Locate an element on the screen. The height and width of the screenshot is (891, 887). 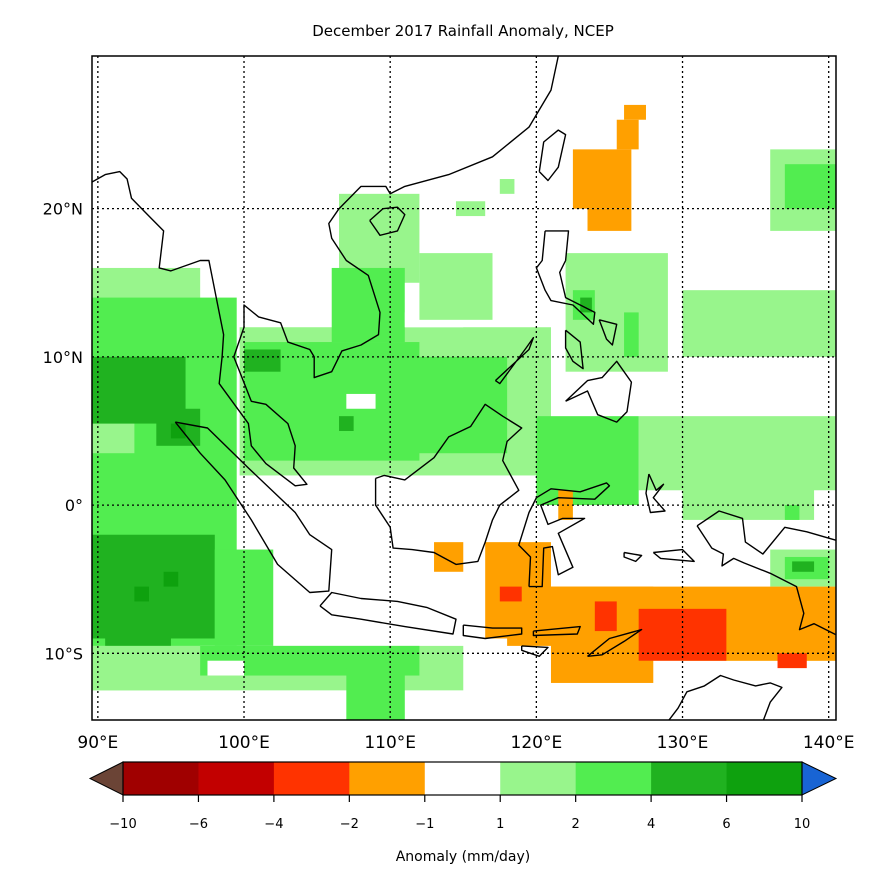
x-tick-label: 120°E is located at coordinates (537, 743).